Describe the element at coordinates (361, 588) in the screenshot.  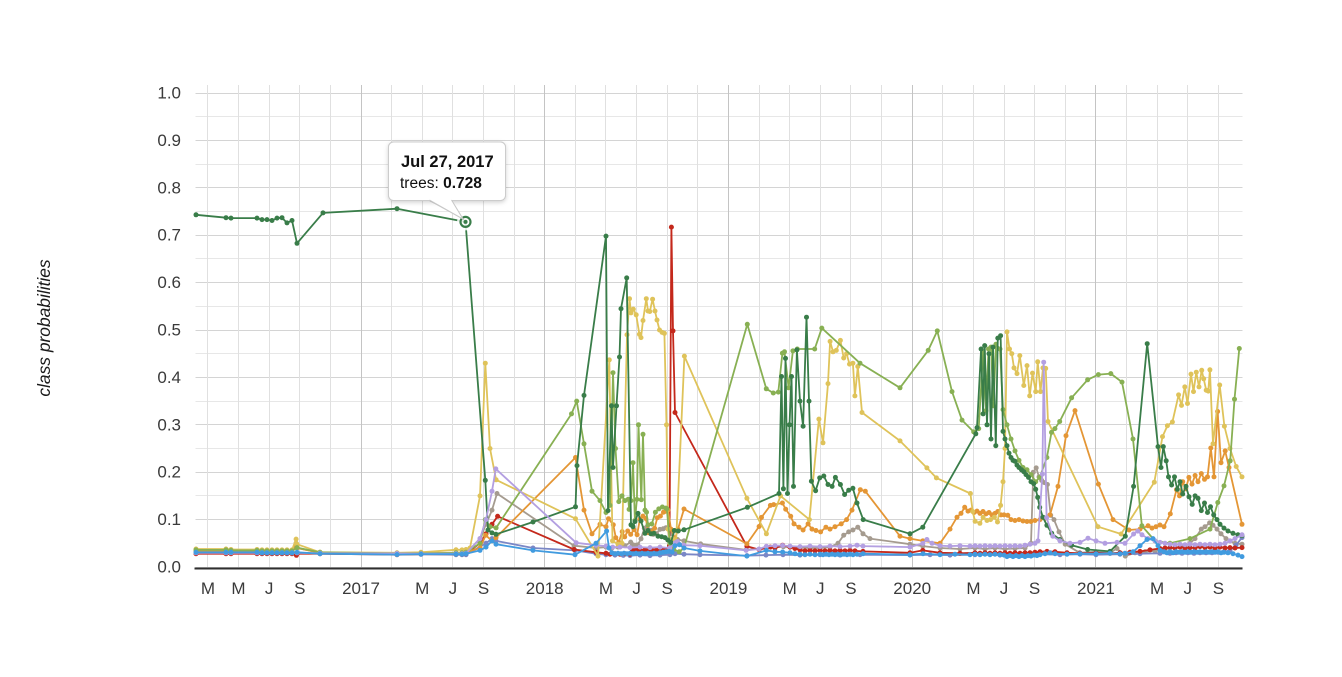
I see `svg-text: 2017` at that location.